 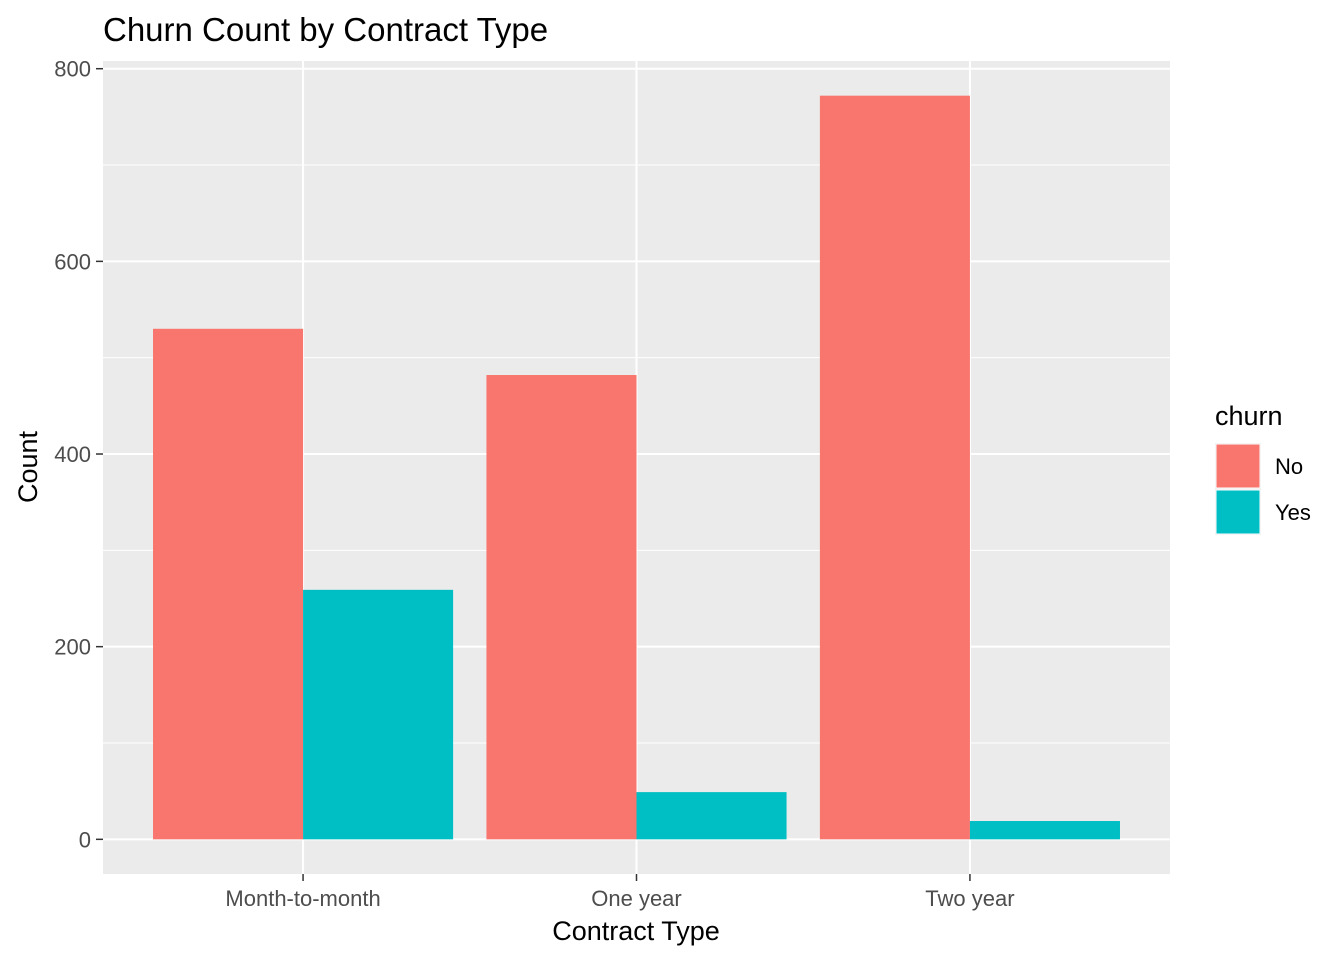 I want to click on bar-no-one-year, so click(x=561, y=607).